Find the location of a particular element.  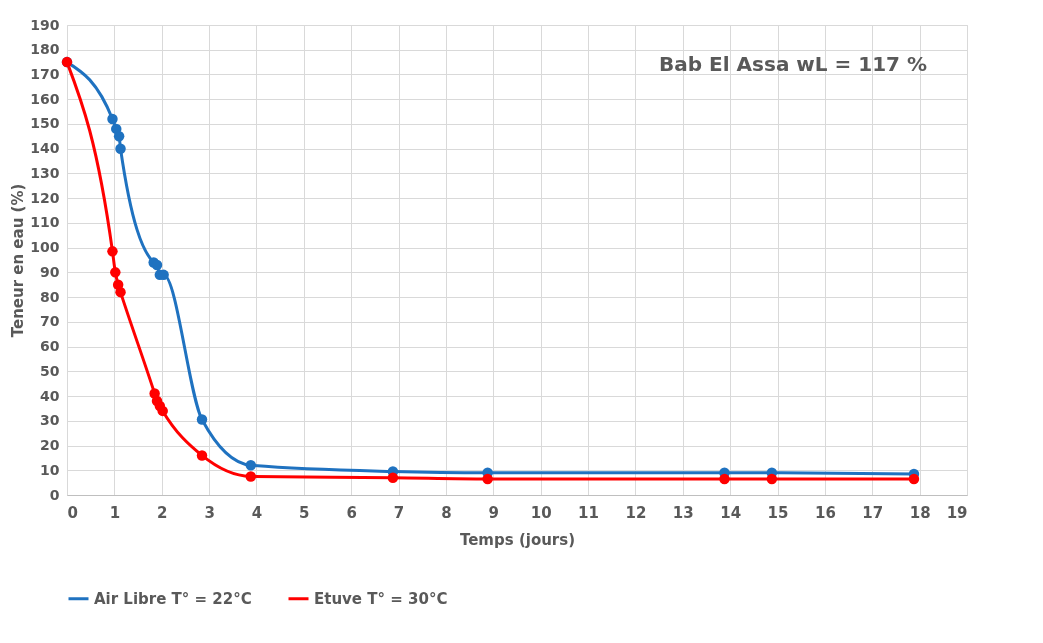

x-tick-label: 4 is located at coordinates (257, 512).